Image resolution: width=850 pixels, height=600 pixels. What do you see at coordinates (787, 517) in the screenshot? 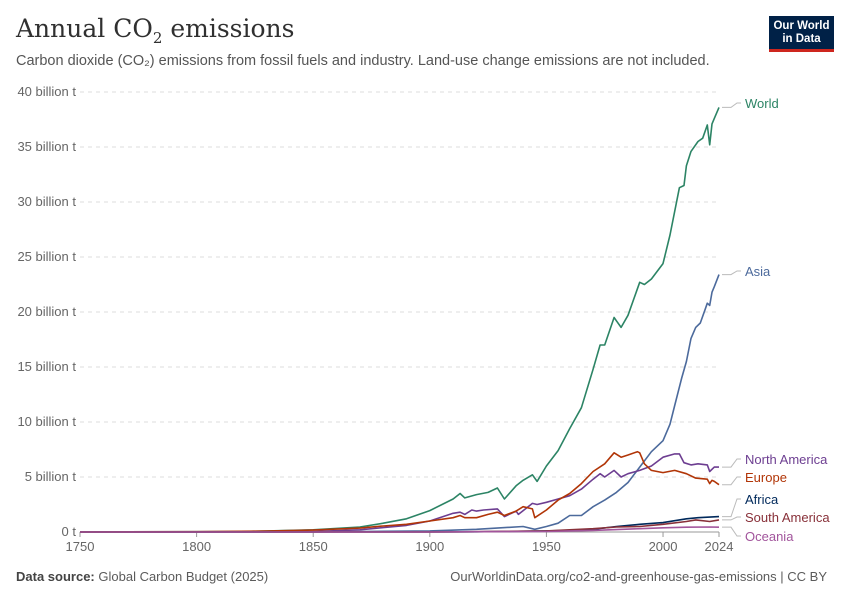
I see `series-label-south-america: South America` at bounding box center [787, 517].